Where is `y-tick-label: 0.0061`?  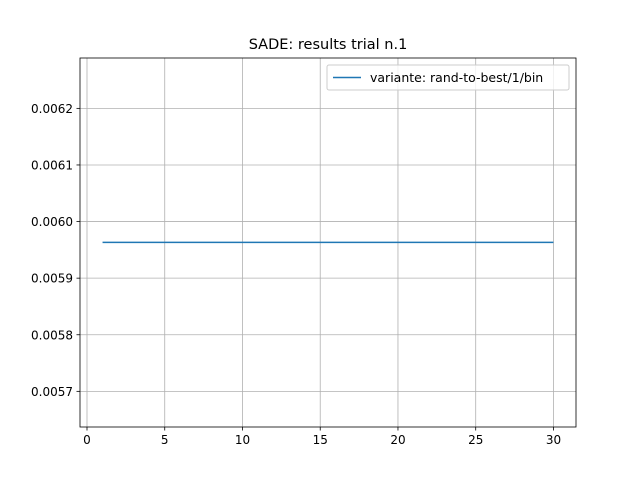
y-tick-label: 0.0061 is located at coordinates (52, 165).